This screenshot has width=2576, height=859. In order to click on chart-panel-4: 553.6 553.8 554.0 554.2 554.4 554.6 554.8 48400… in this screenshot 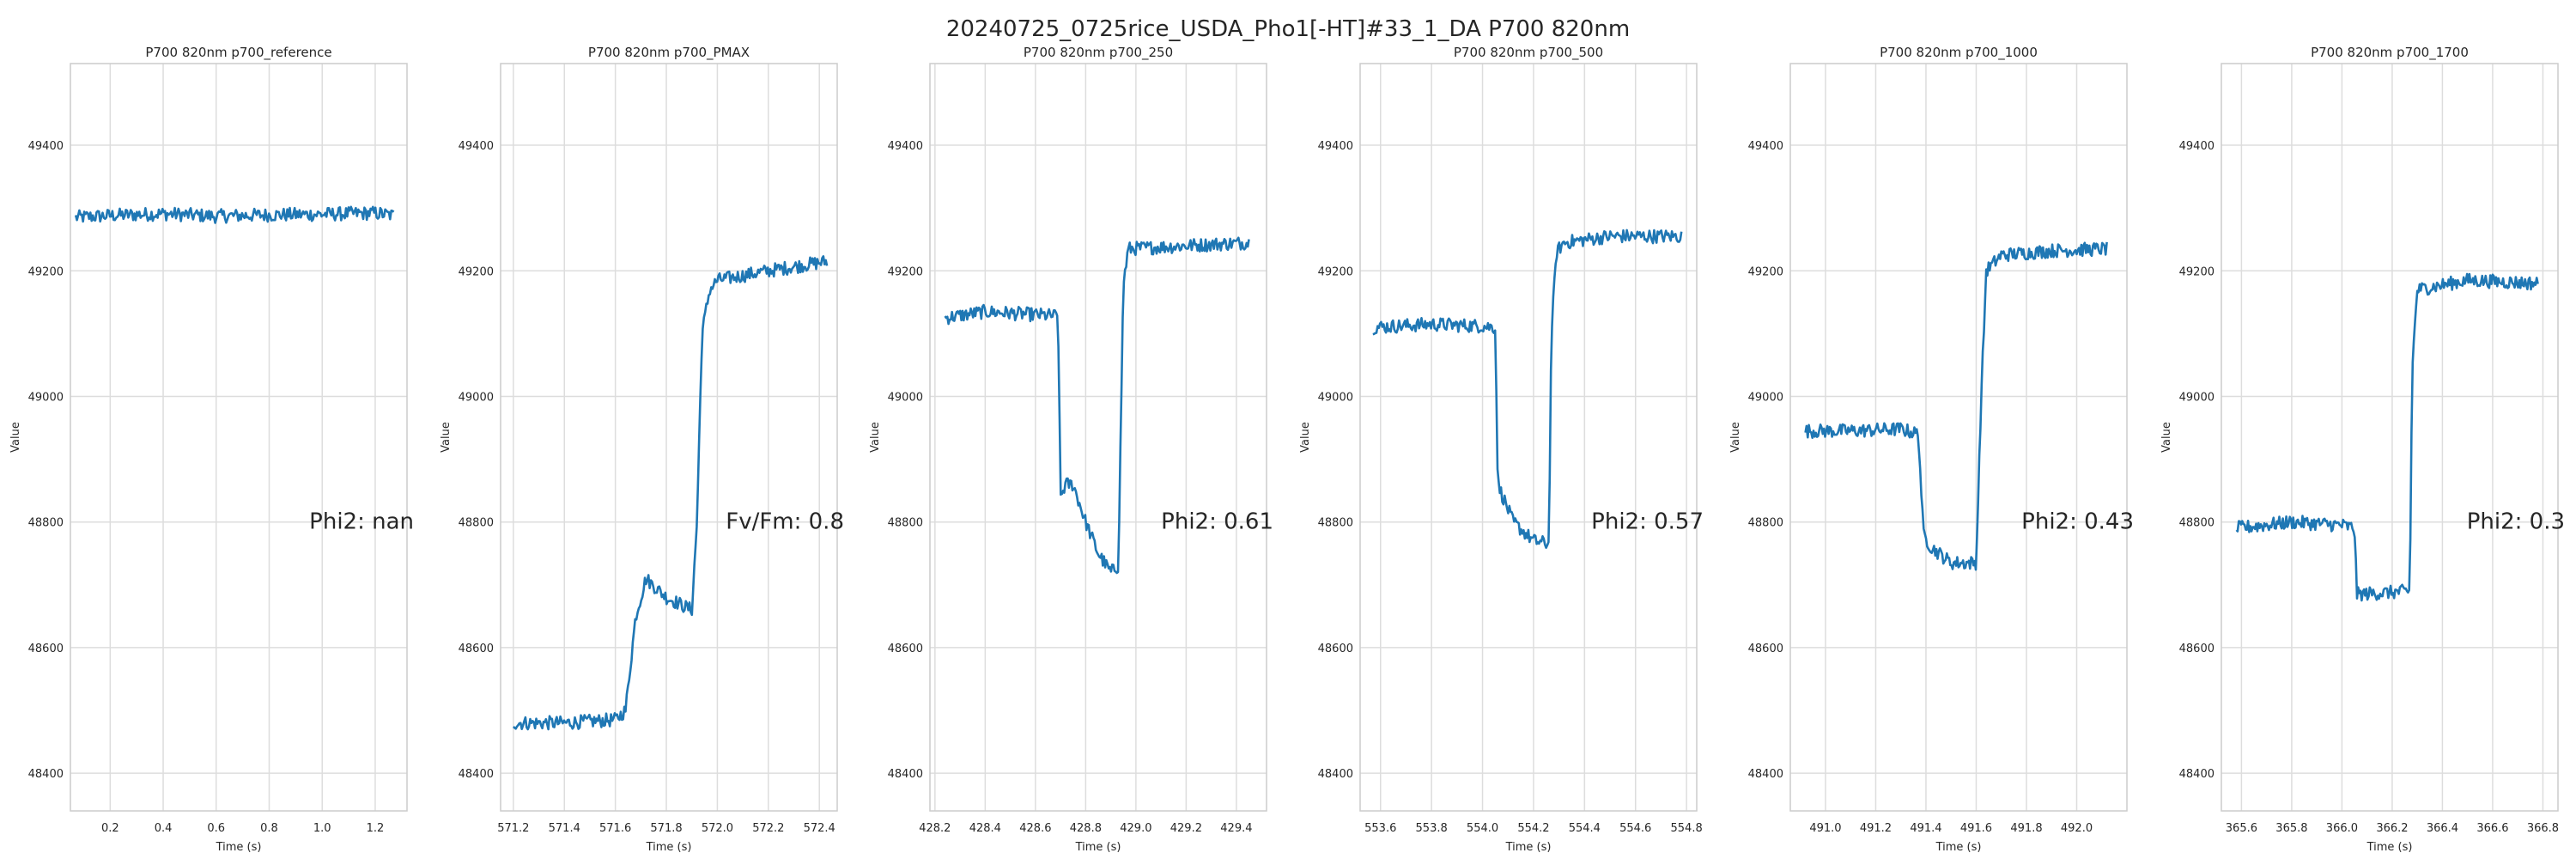, I will do `click(1502, 450)`.